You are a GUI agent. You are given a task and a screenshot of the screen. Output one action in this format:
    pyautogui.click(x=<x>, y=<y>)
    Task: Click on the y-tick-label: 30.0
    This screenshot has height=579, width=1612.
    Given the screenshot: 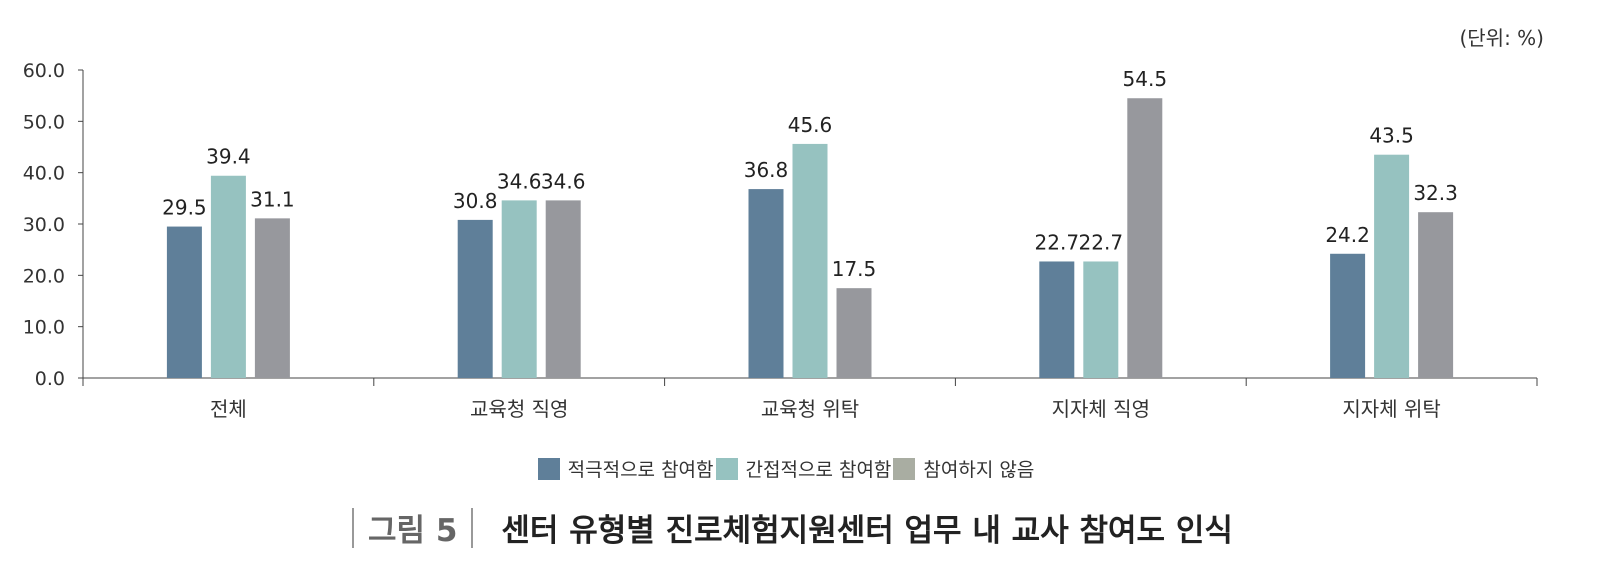 What is the action you would take?
    pyautogui.click(x=44, y=225)
    